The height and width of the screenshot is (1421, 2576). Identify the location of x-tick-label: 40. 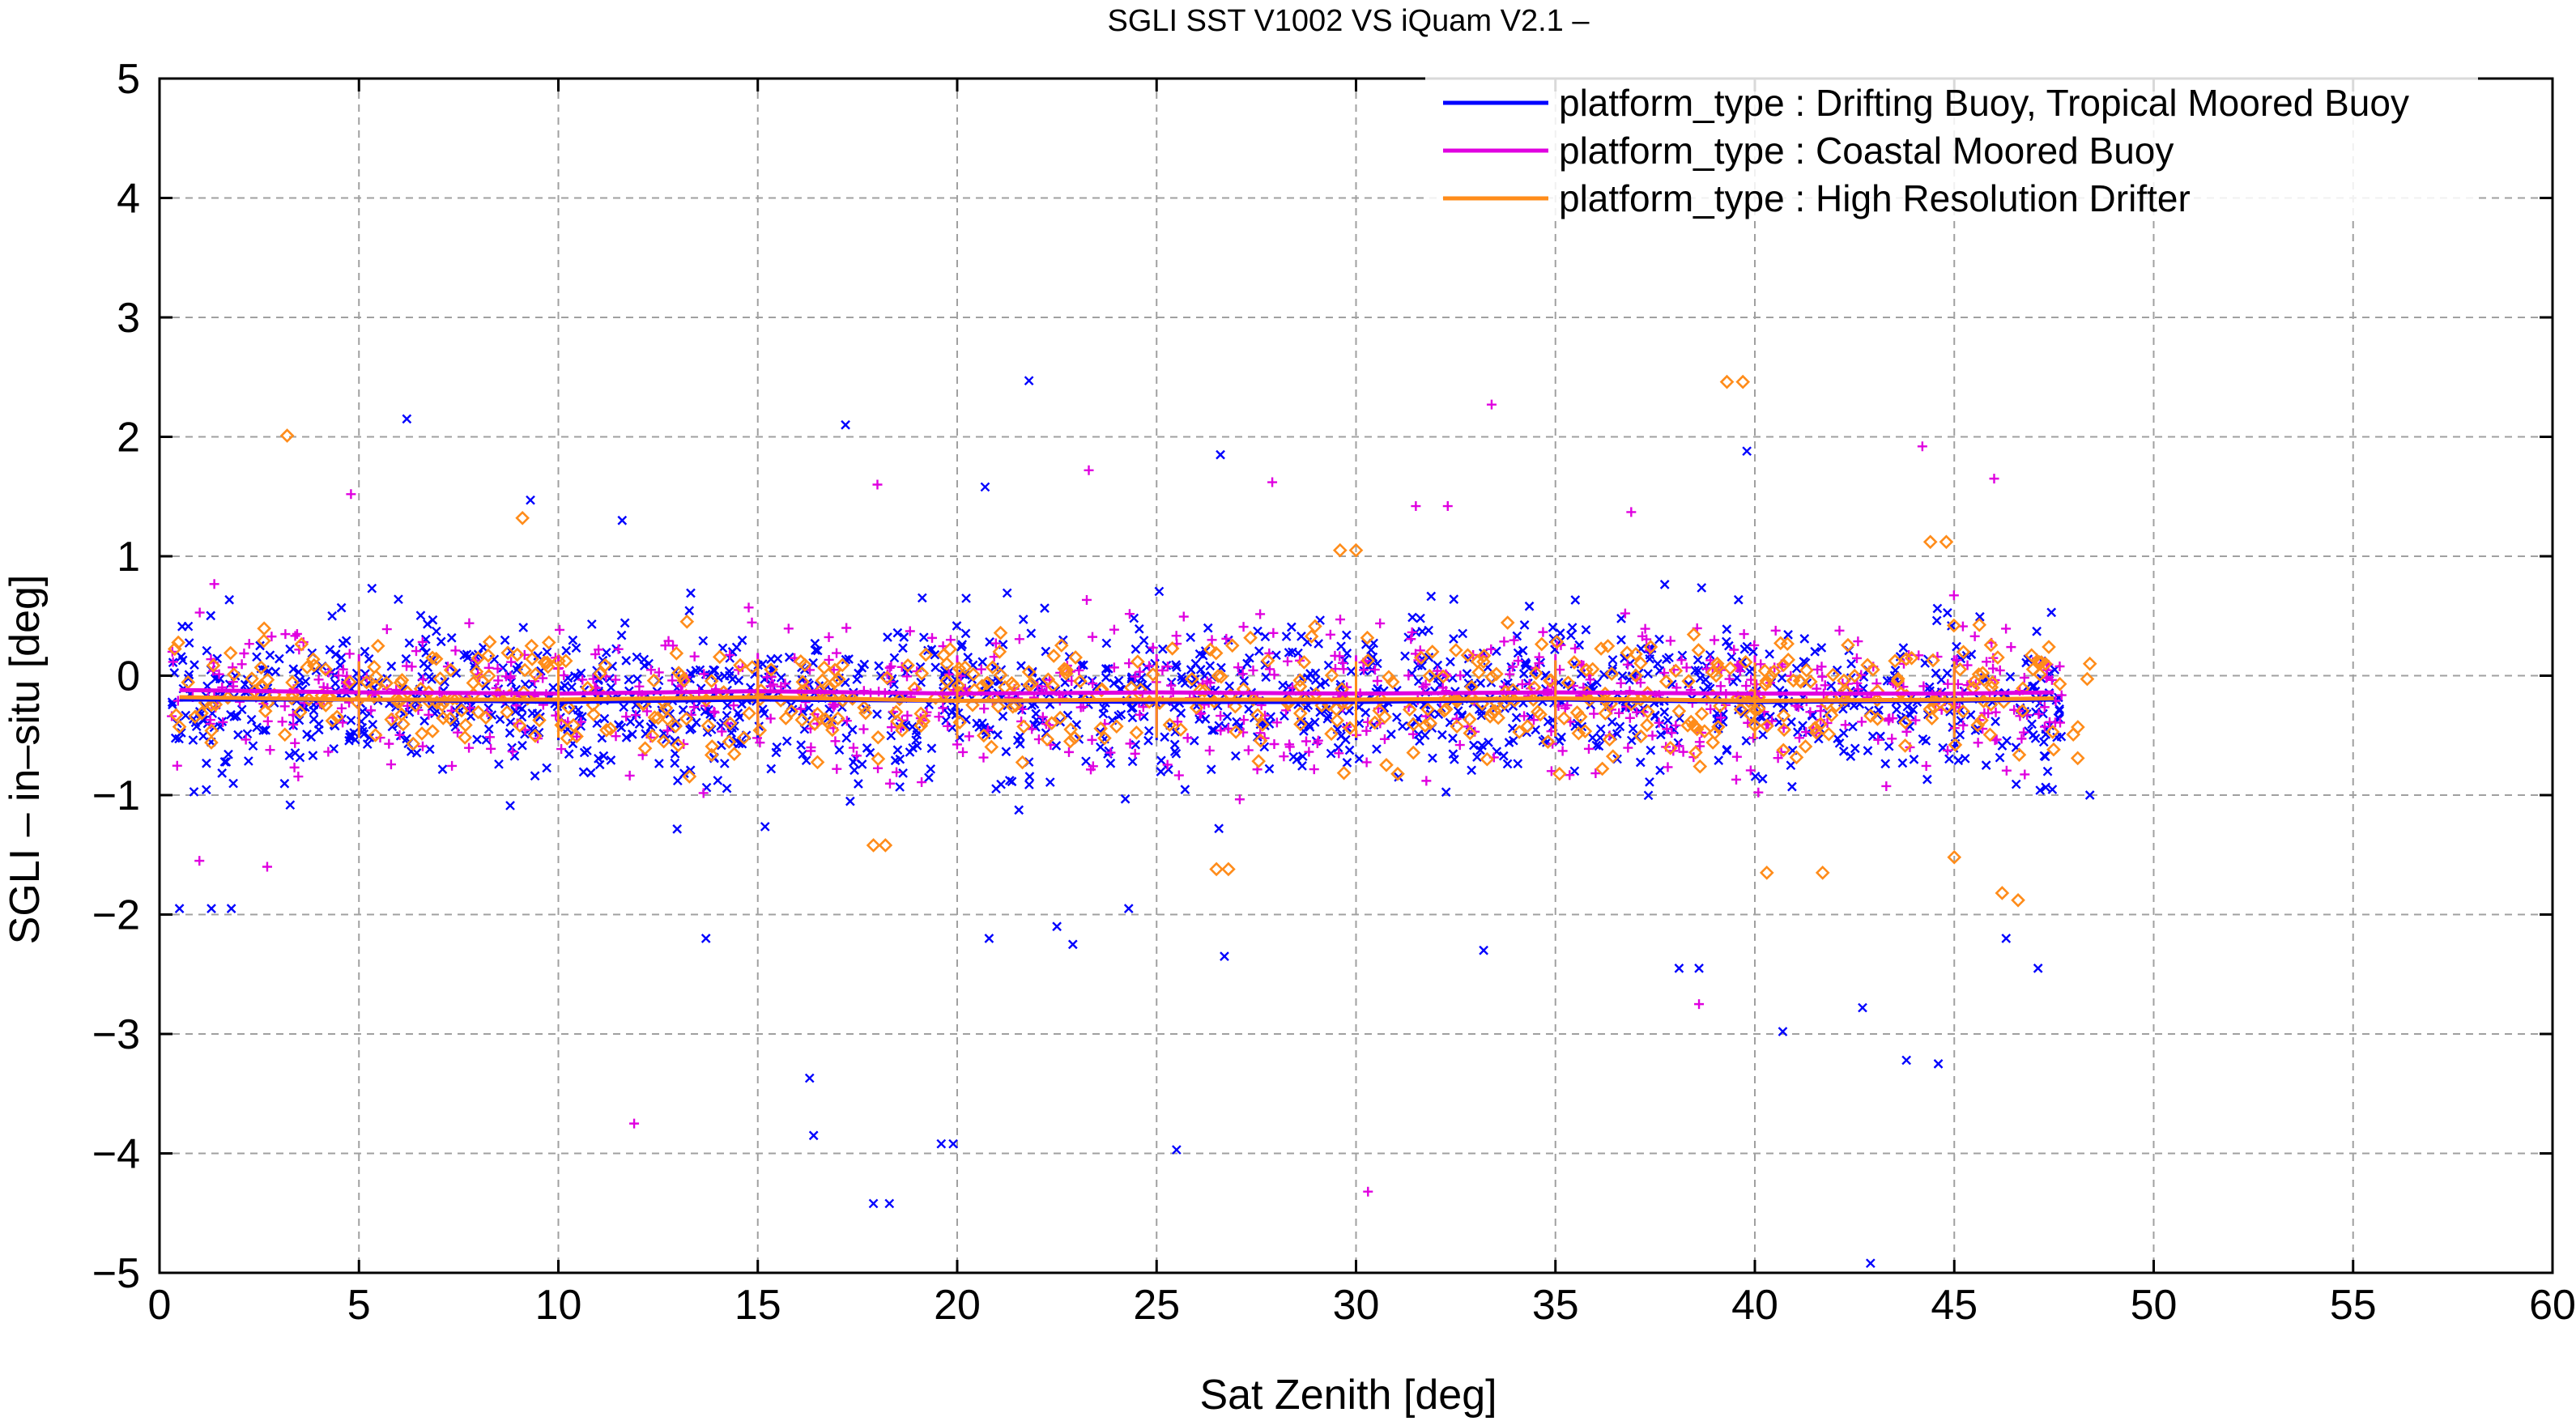
(1754, 1305).